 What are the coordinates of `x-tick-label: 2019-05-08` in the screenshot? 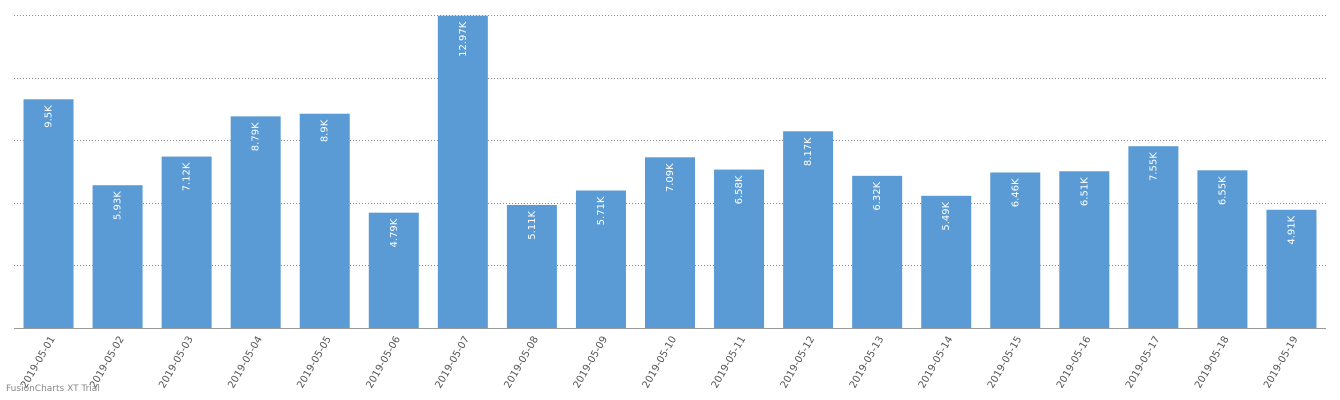 It's located at (522, 363).